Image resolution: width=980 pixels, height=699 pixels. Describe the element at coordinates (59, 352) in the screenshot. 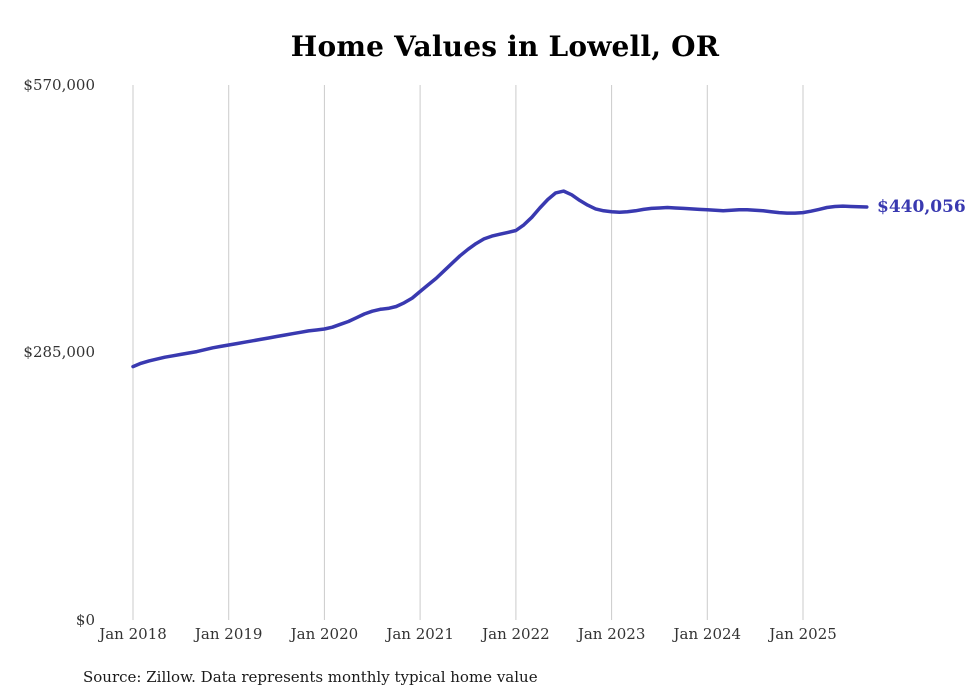

I see `y-axis-tick-285000: $285,000` at that location.